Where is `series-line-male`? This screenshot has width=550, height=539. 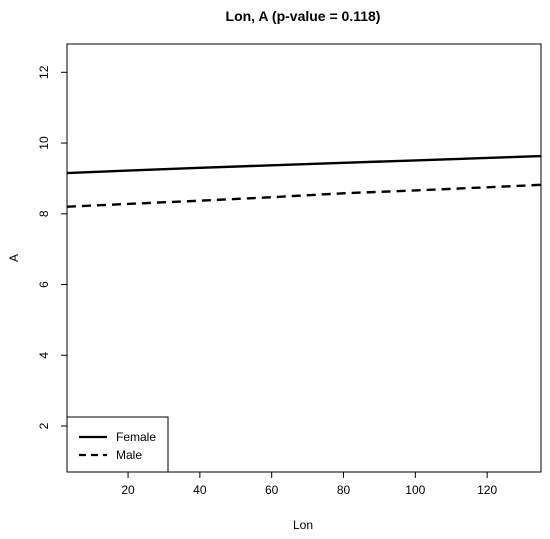
series-line-male is located at coordinates (304, 195).